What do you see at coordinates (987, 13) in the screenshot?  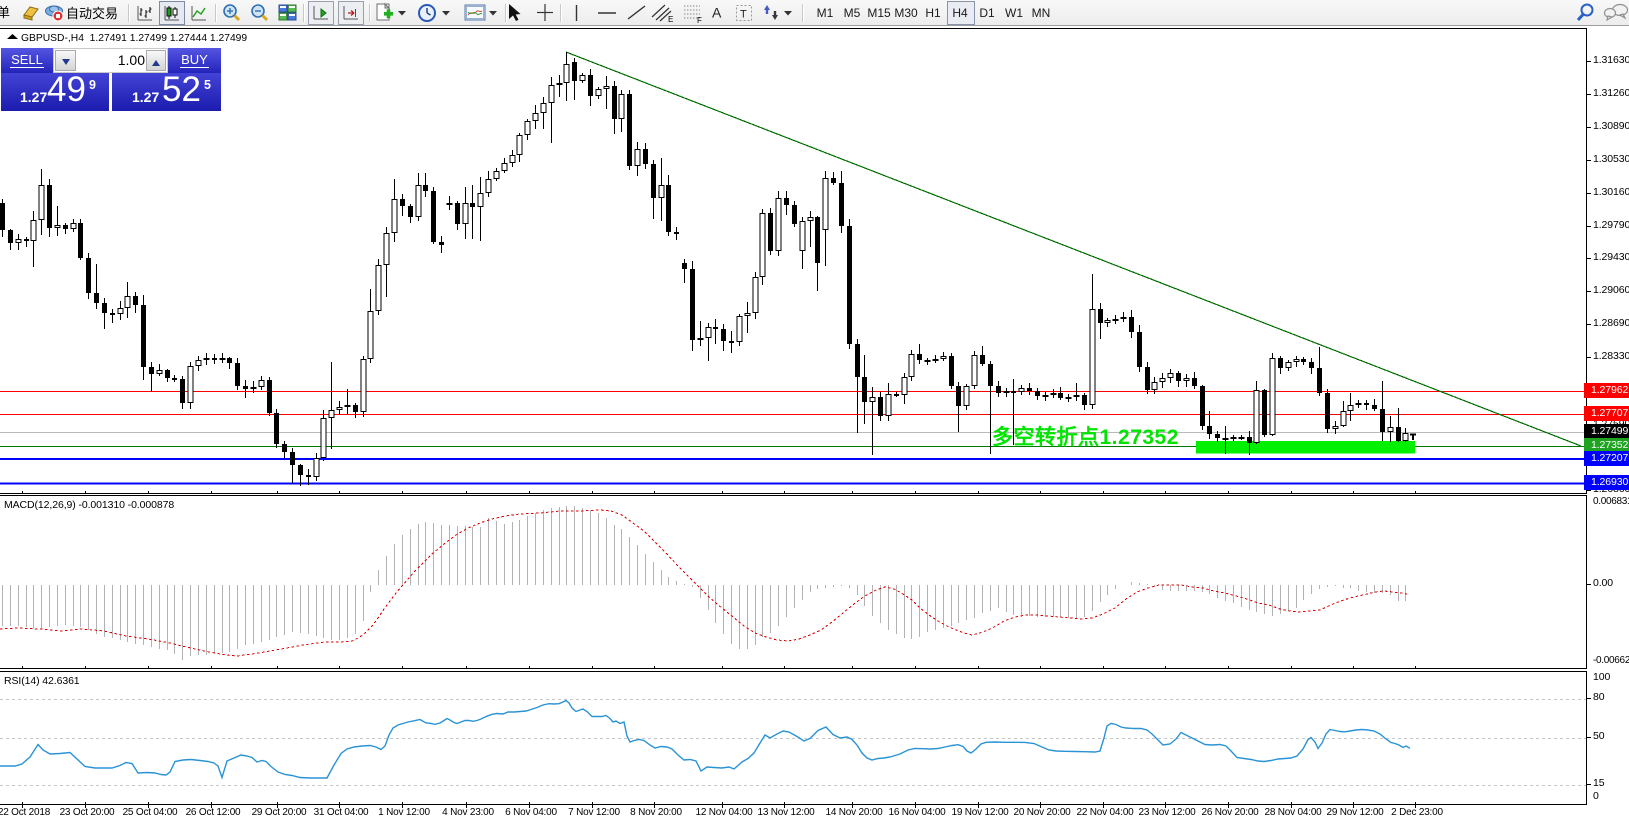 I see `svg-text: D1` at bounding box center [987, 13].